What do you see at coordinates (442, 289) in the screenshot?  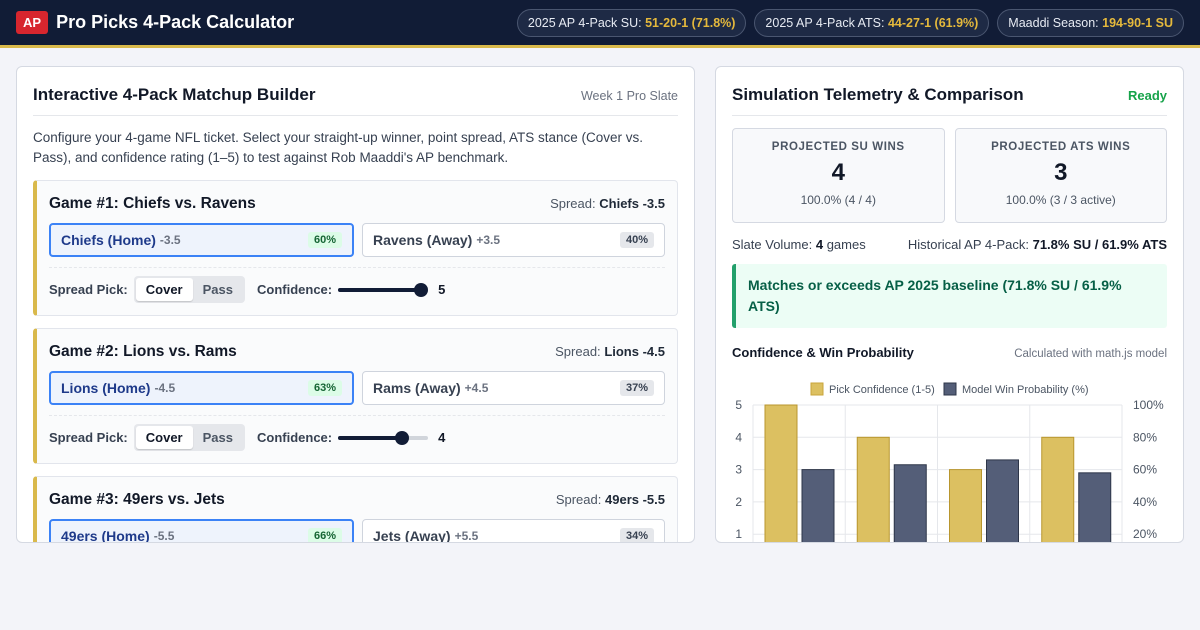 I see `confidence-value: 5` at bounding box center [442, 289].